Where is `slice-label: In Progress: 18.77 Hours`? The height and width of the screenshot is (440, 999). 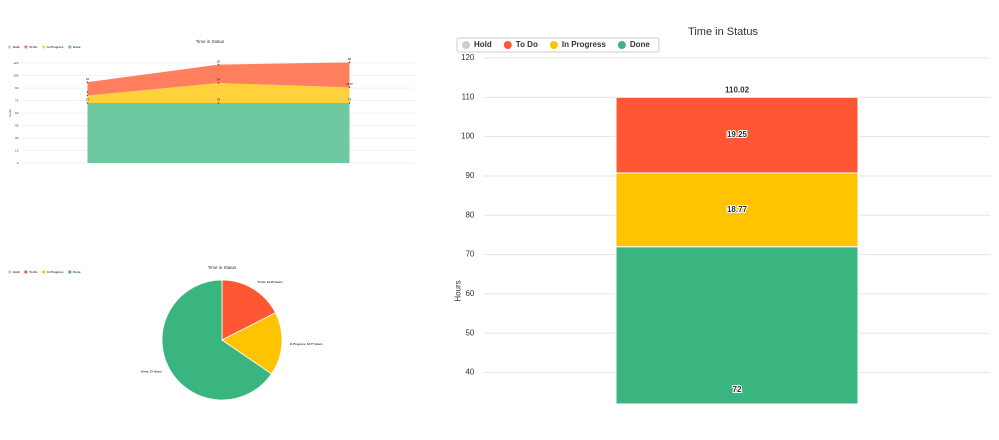 slice-label: In Progress: 18.77 Hours is located at coordinates (306, 344).